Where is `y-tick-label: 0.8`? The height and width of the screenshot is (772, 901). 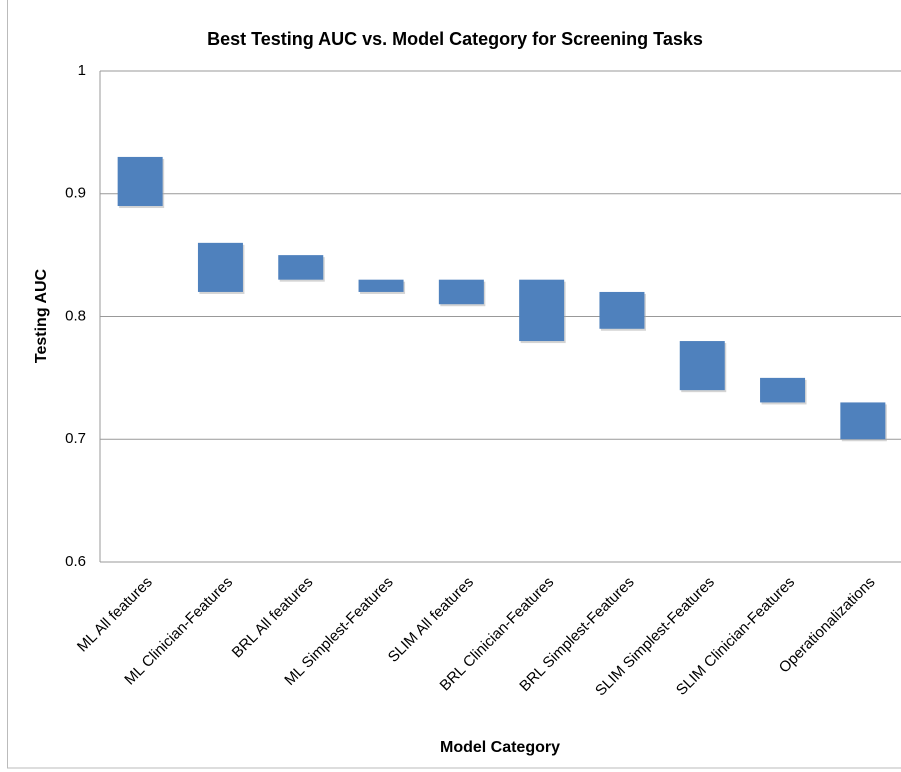
y-tick-label: 0.8 is located at coordinates (75, 315).